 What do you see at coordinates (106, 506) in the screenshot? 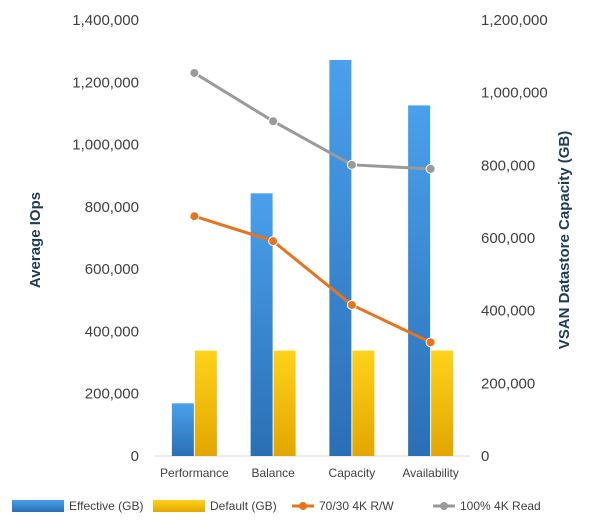
I see `legend-label: Effective (GB)` at bounding box center [106, 506].